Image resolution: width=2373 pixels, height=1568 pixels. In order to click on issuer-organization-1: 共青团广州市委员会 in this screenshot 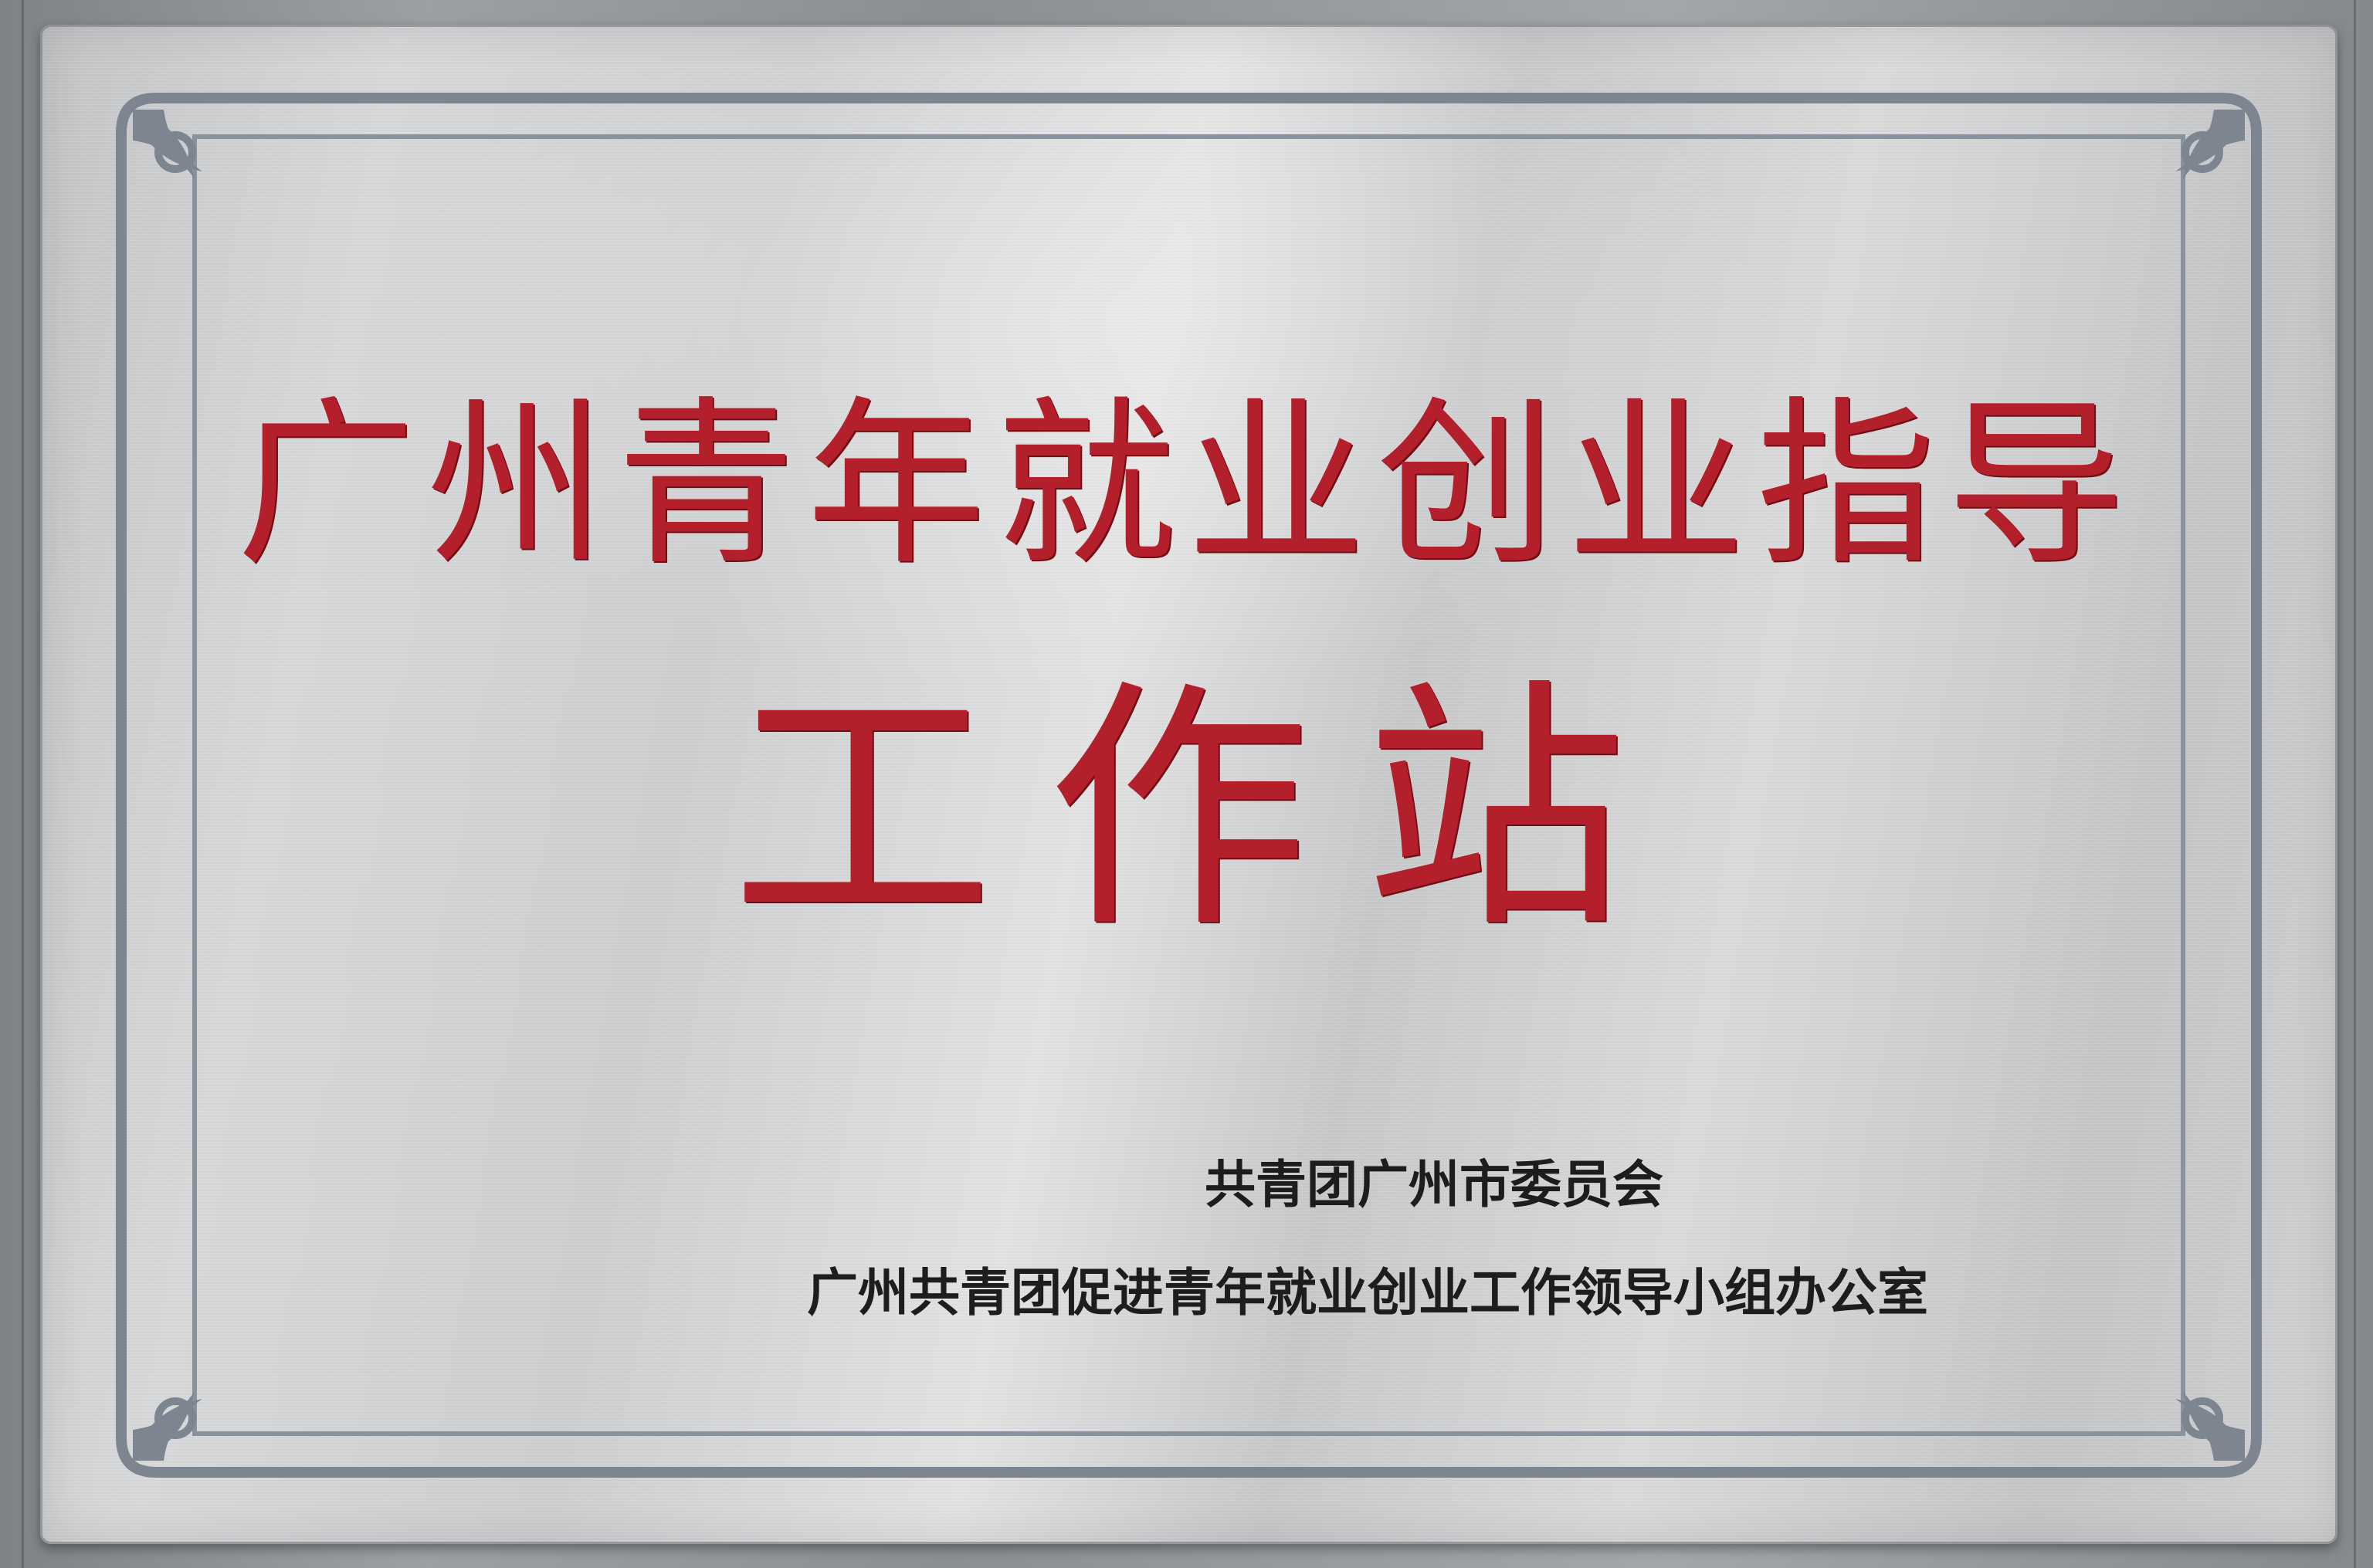, I will do `click(1434, 1184)`.